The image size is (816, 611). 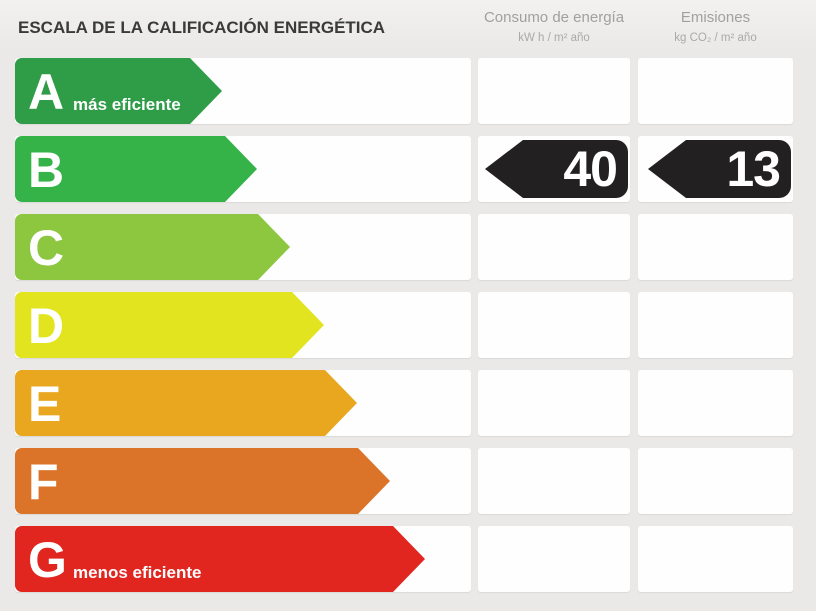 I want to click on emissions-value: 13, so click(x=738, y=169).